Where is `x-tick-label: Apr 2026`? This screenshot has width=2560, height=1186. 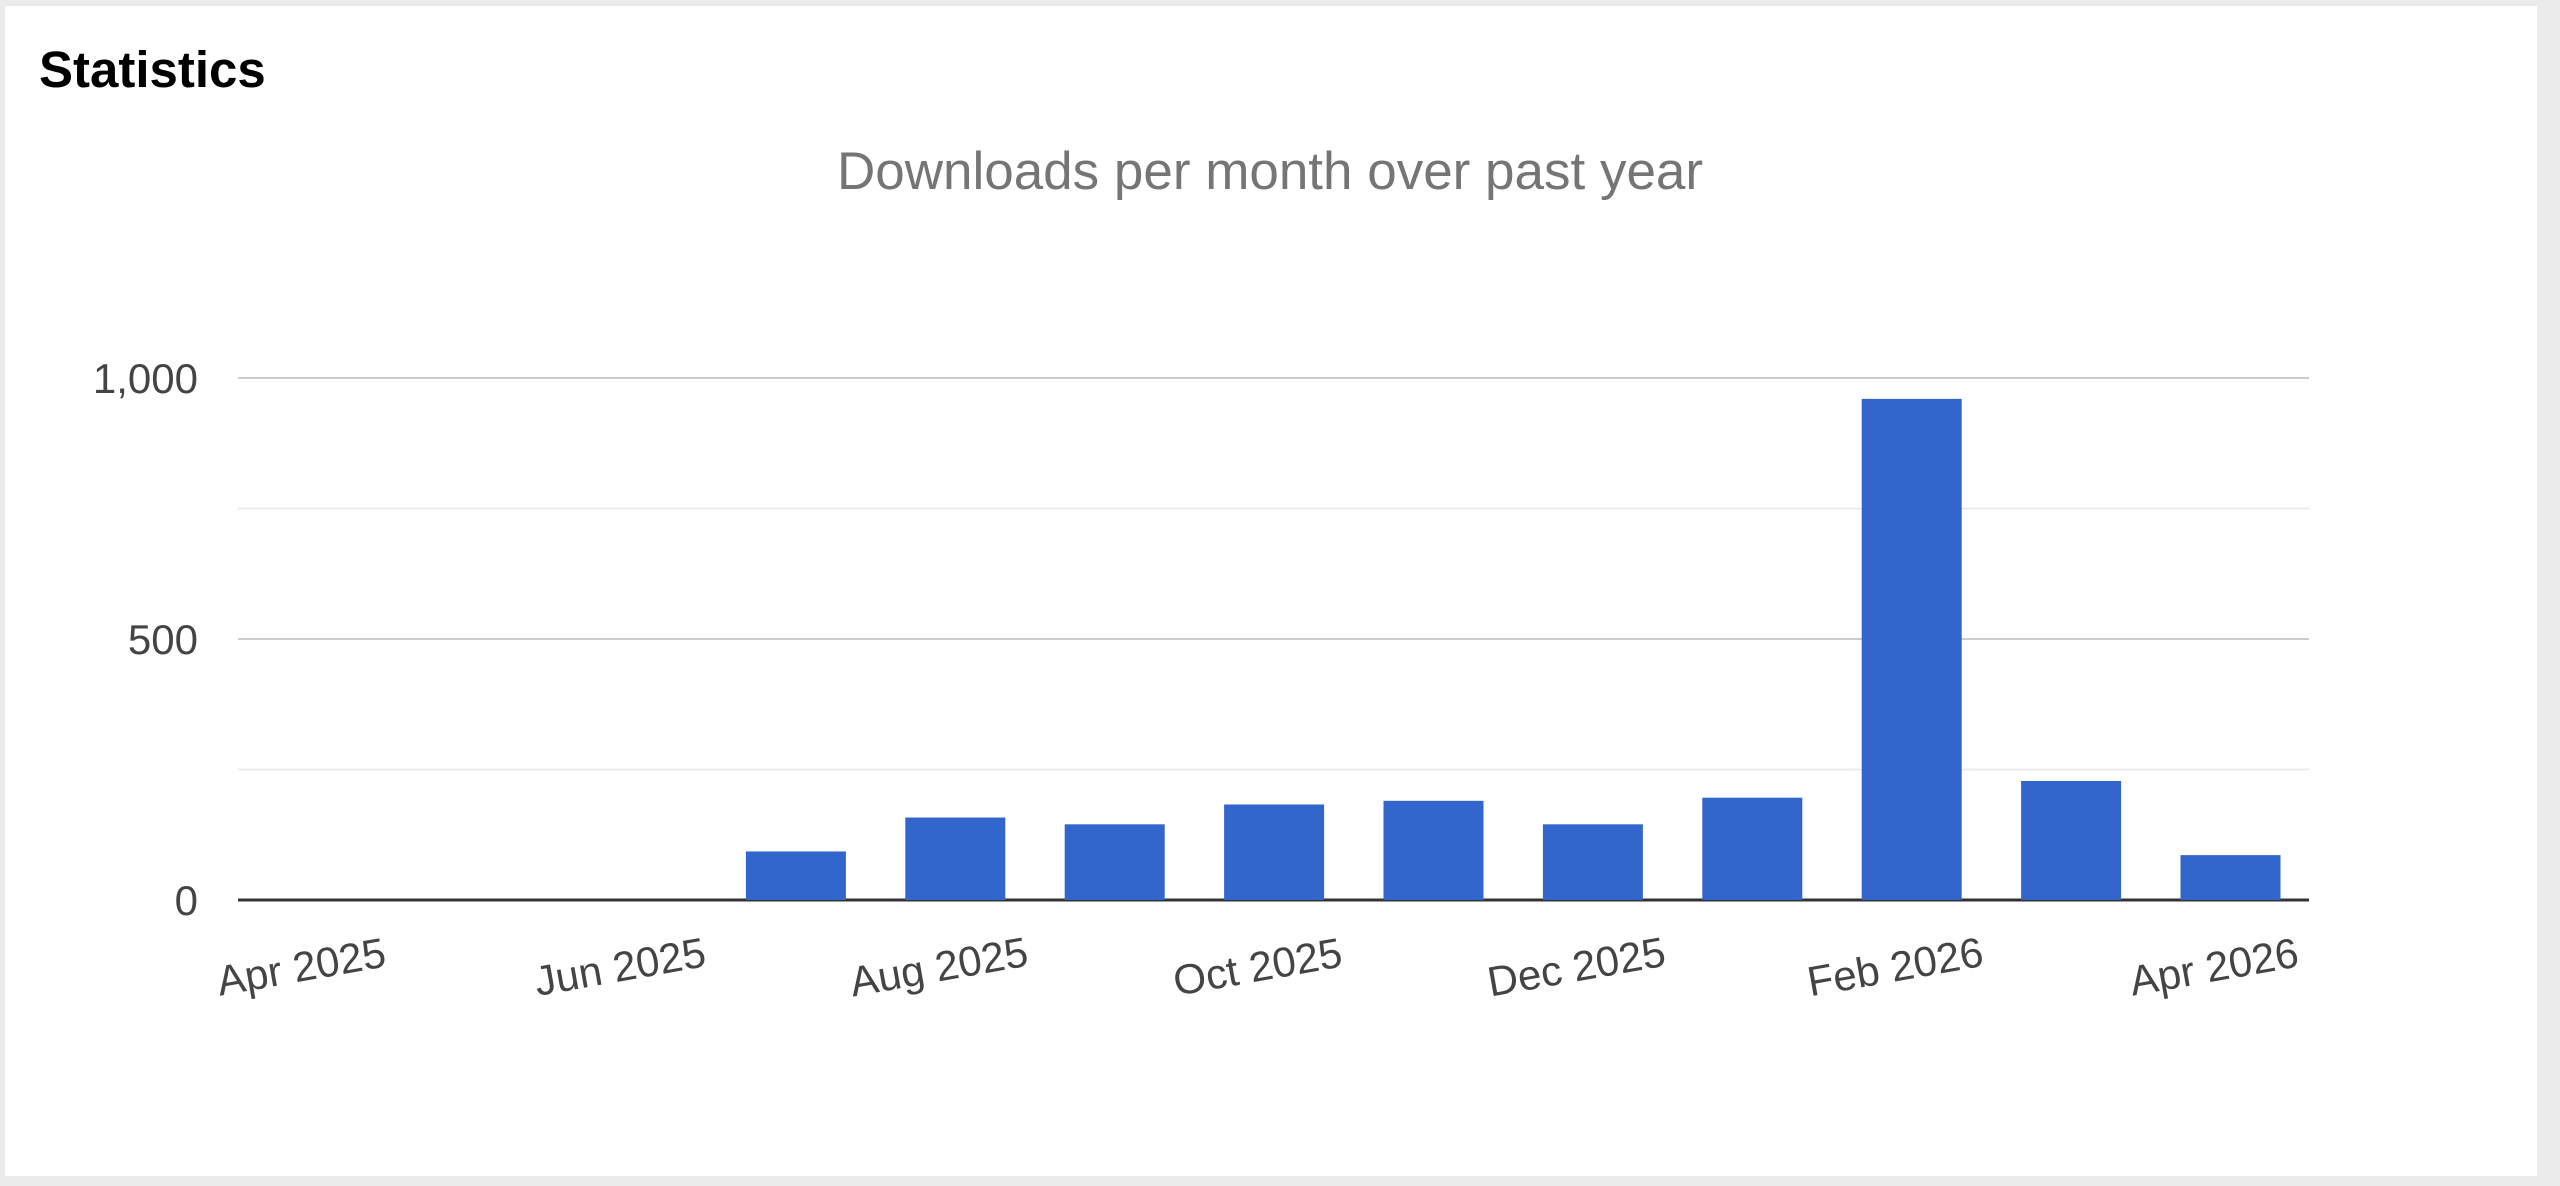 x-tick-label: Apr 2026 is located at coordinates (2214, 967).